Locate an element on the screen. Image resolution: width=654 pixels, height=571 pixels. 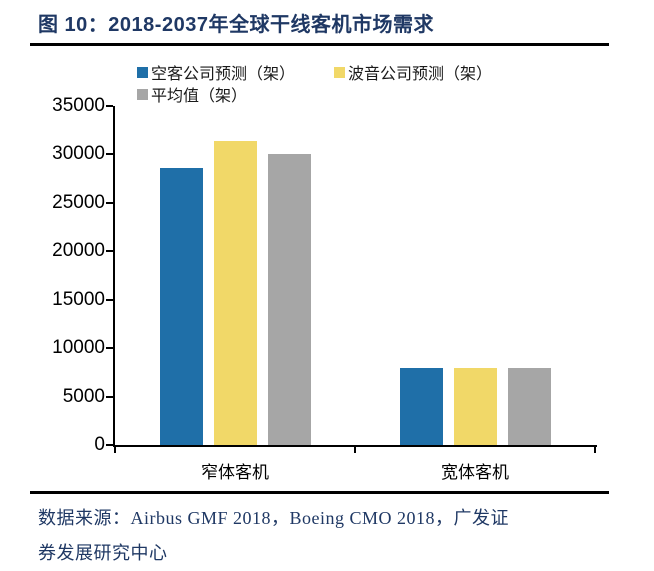
x-axis is located at coordinates (355, 446).